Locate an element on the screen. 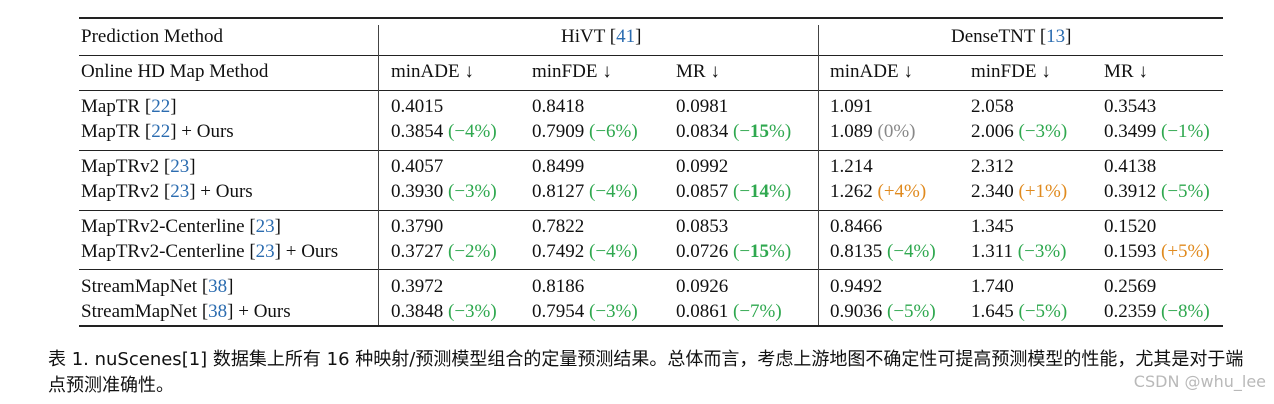 The width and height of the screenshot is (1274, 404). metric-value: 0.0981 is located at coordinates (702, 107).